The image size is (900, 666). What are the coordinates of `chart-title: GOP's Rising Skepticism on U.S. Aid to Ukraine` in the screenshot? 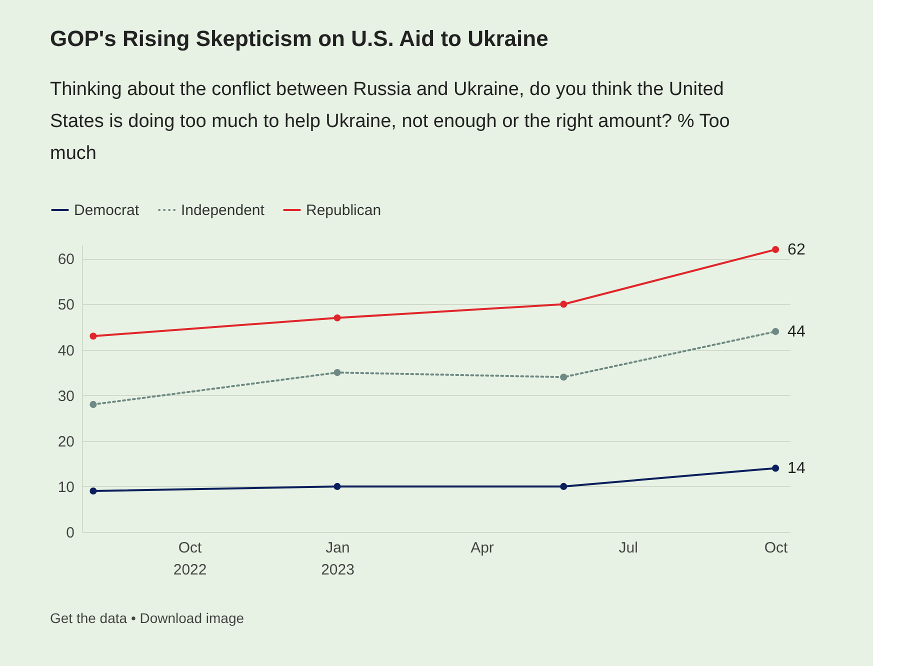 It's located at (299, 39).